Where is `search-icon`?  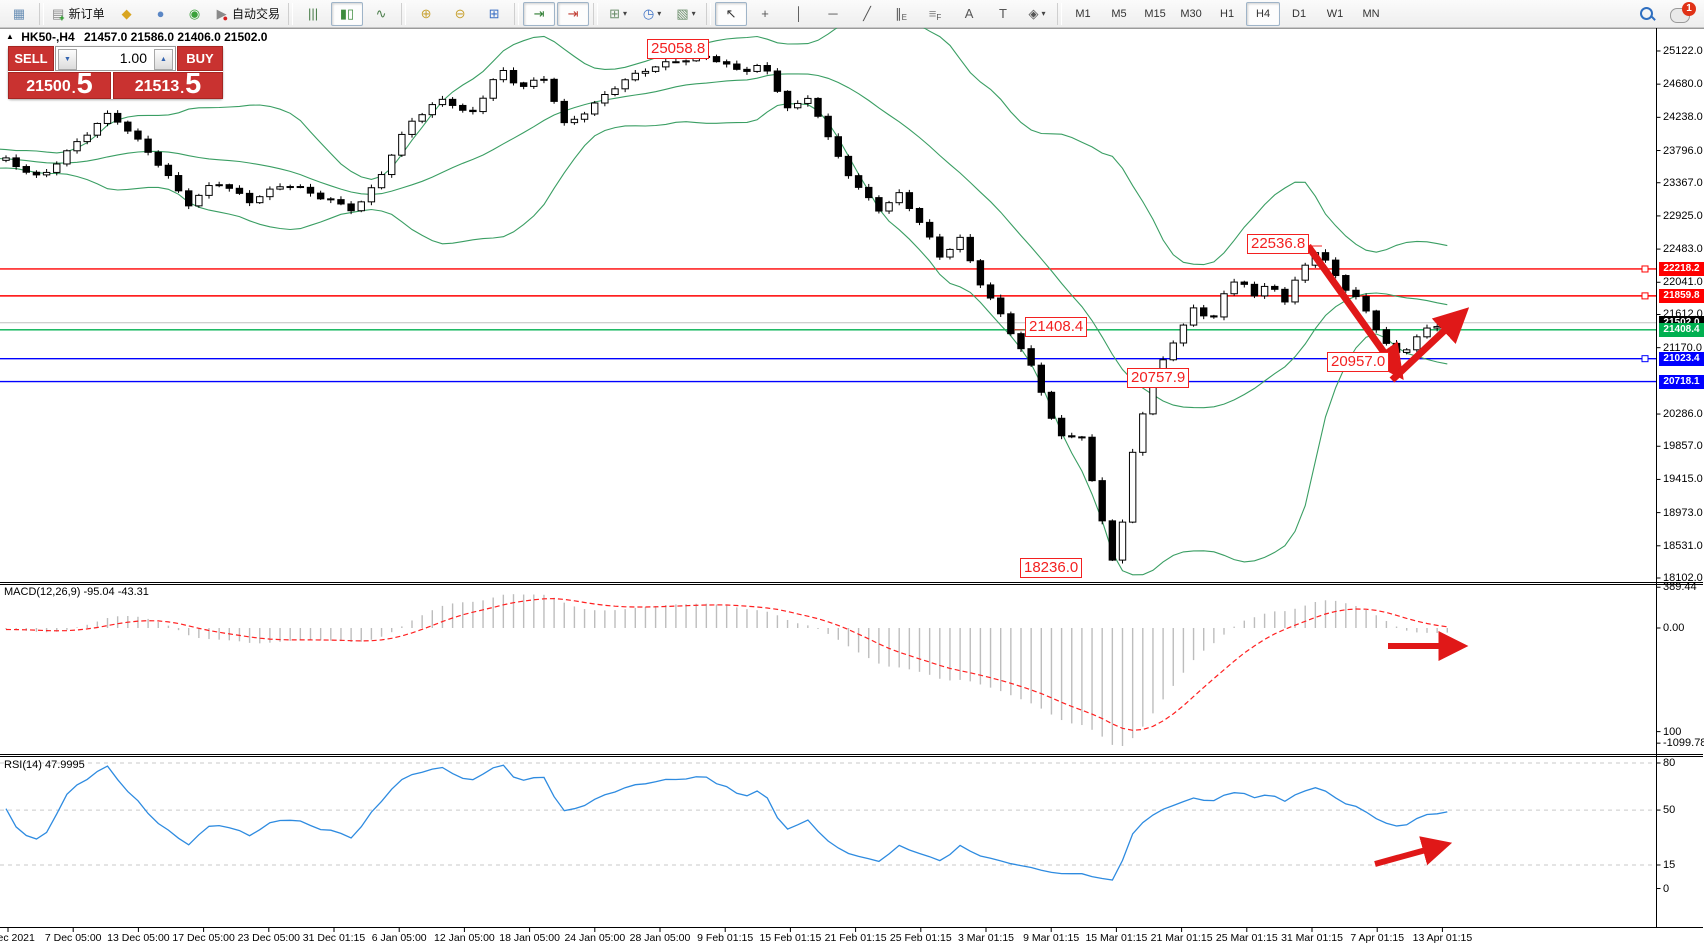 search-icon is located at coordinates (1647, 14).